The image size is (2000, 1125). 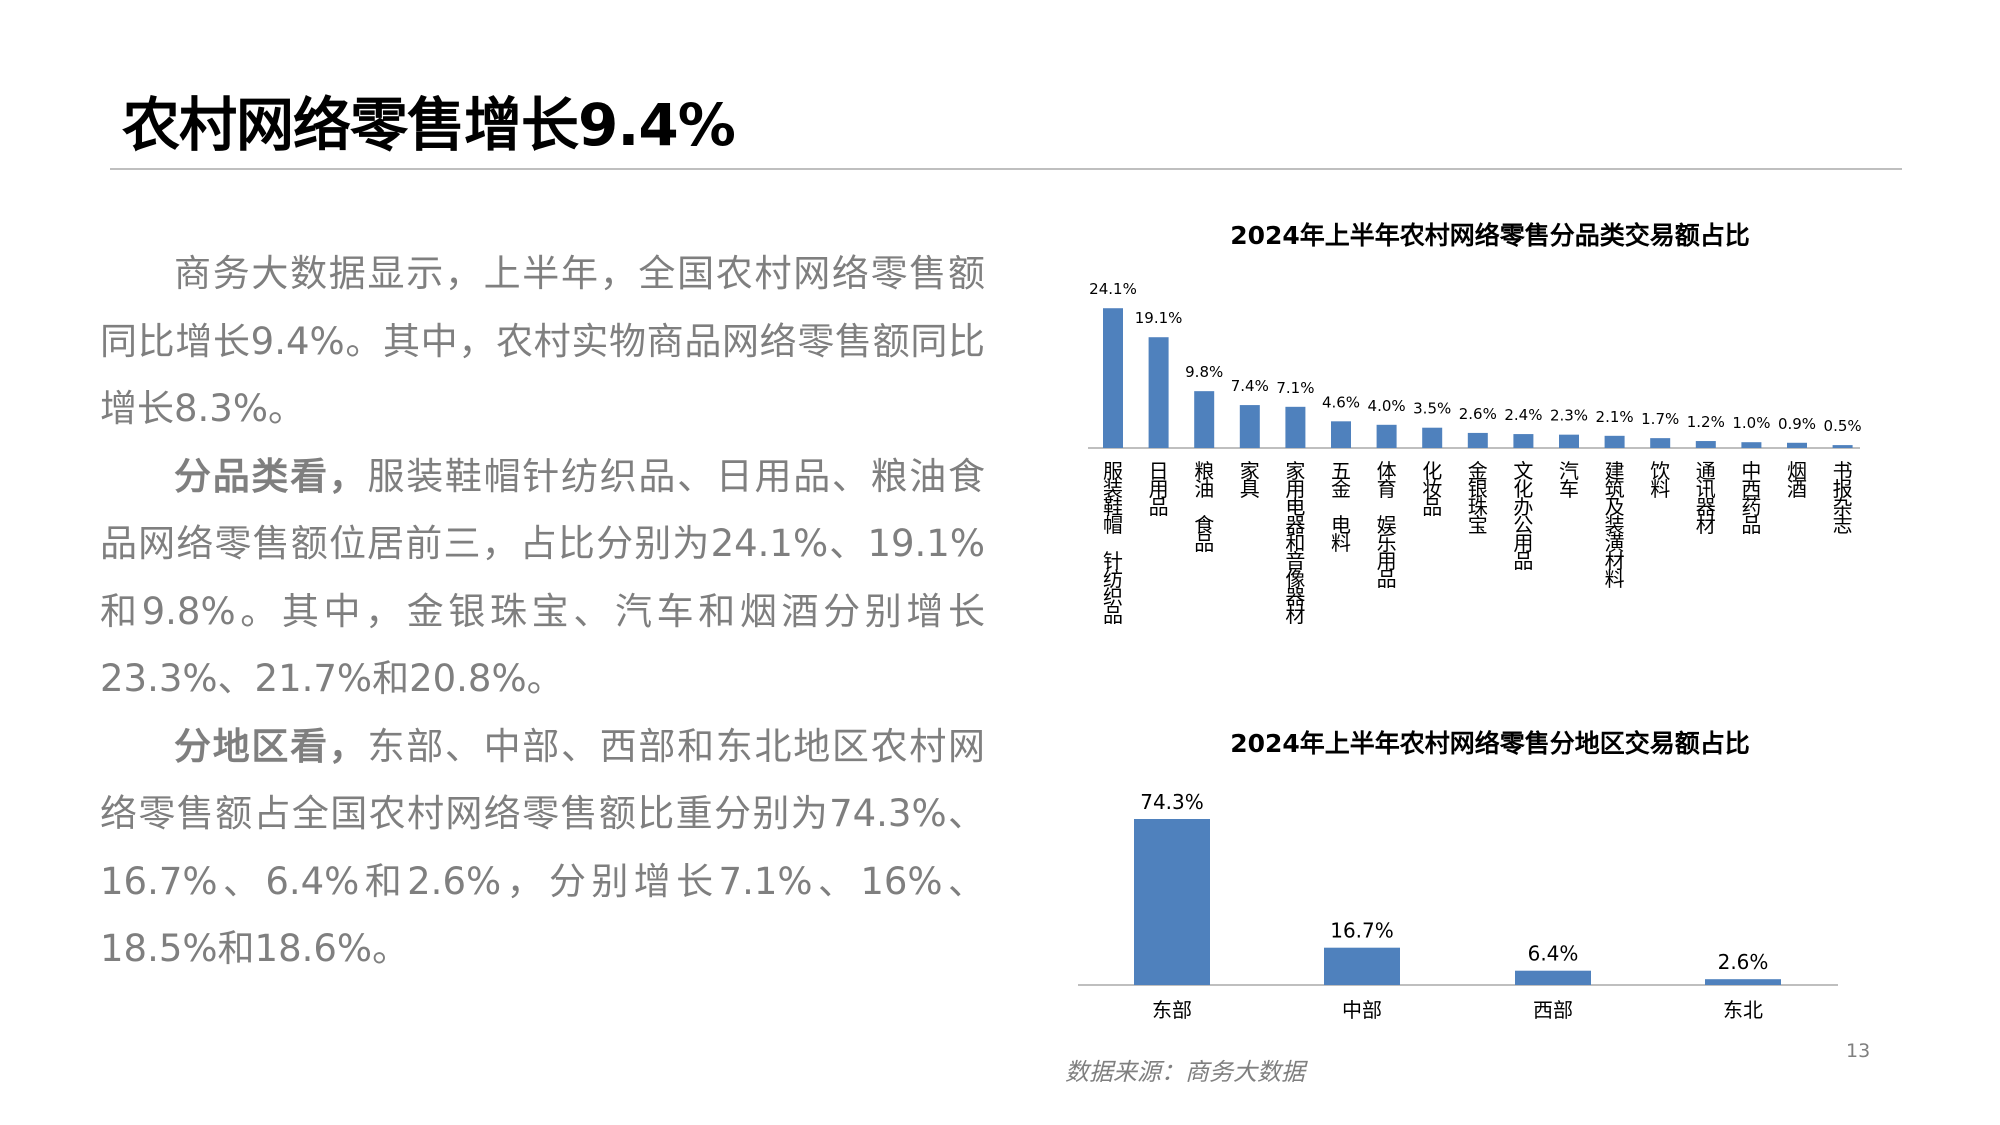 What do you see at coordinates (1797, 480) in the screenshot?
I see `category-tick-label: 烟酒` at bounding box center [1797, 480].